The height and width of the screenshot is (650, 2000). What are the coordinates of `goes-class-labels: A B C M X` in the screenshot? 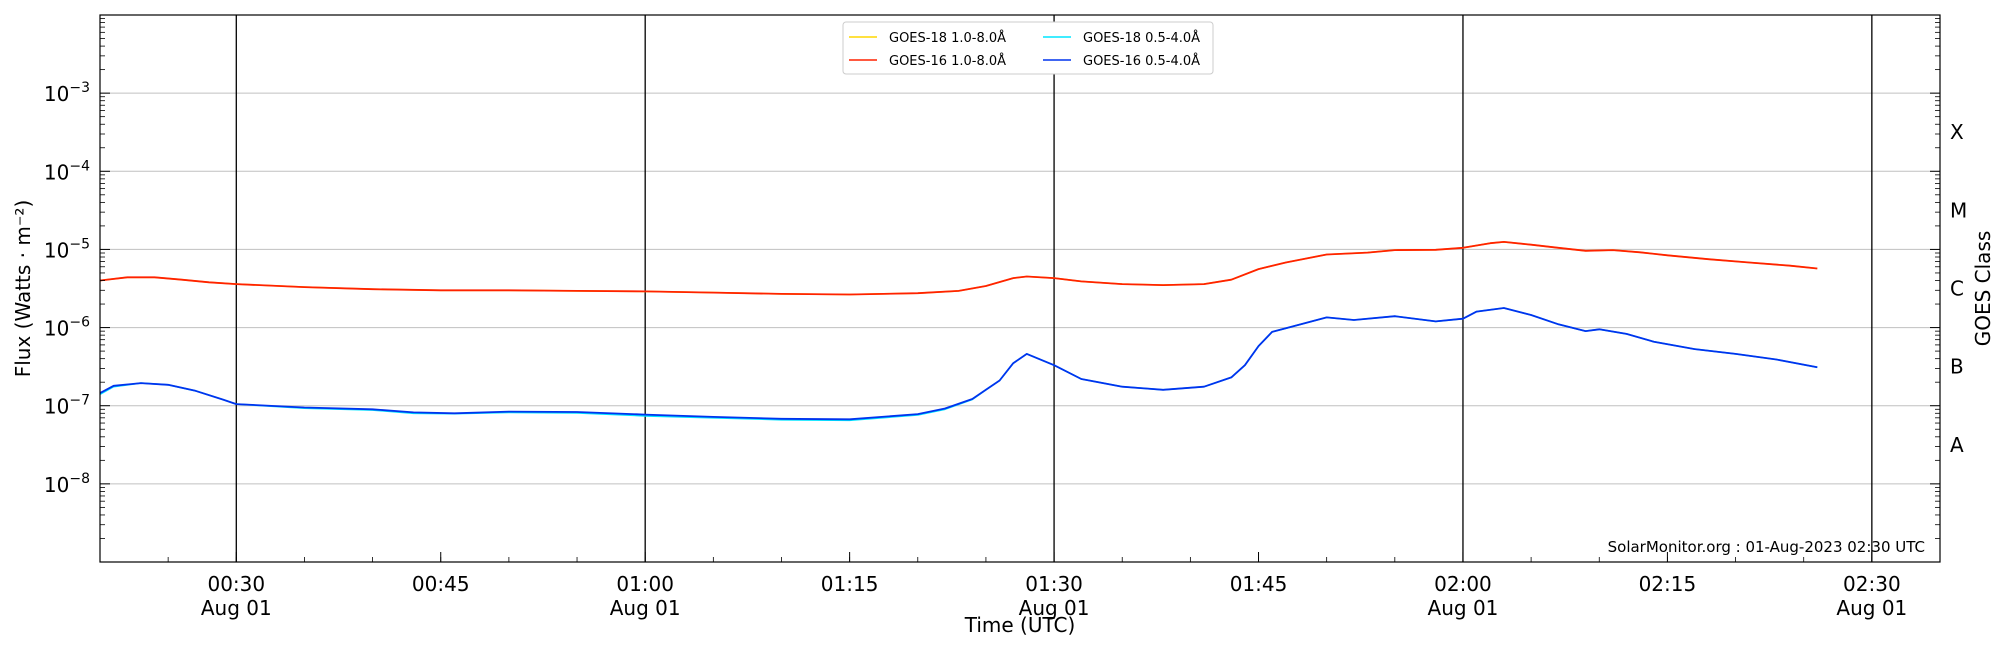 It's located at (1958, 288).